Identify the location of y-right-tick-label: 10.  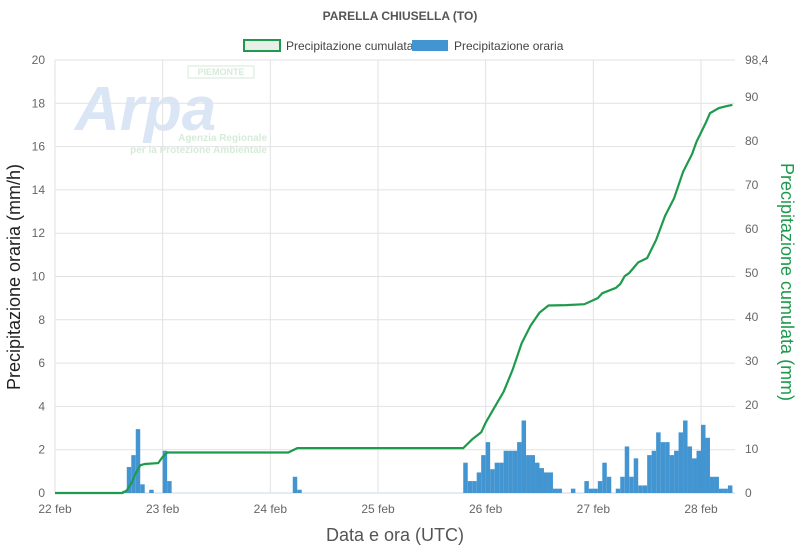
(752, 449).